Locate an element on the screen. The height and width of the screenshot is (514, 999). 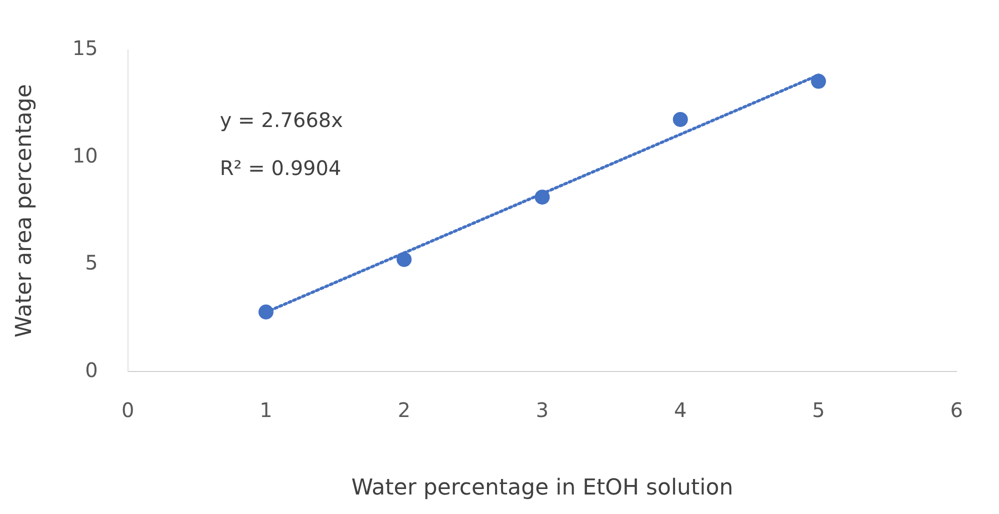
y-tick-label: 15 is located at coordinates (85, 48).